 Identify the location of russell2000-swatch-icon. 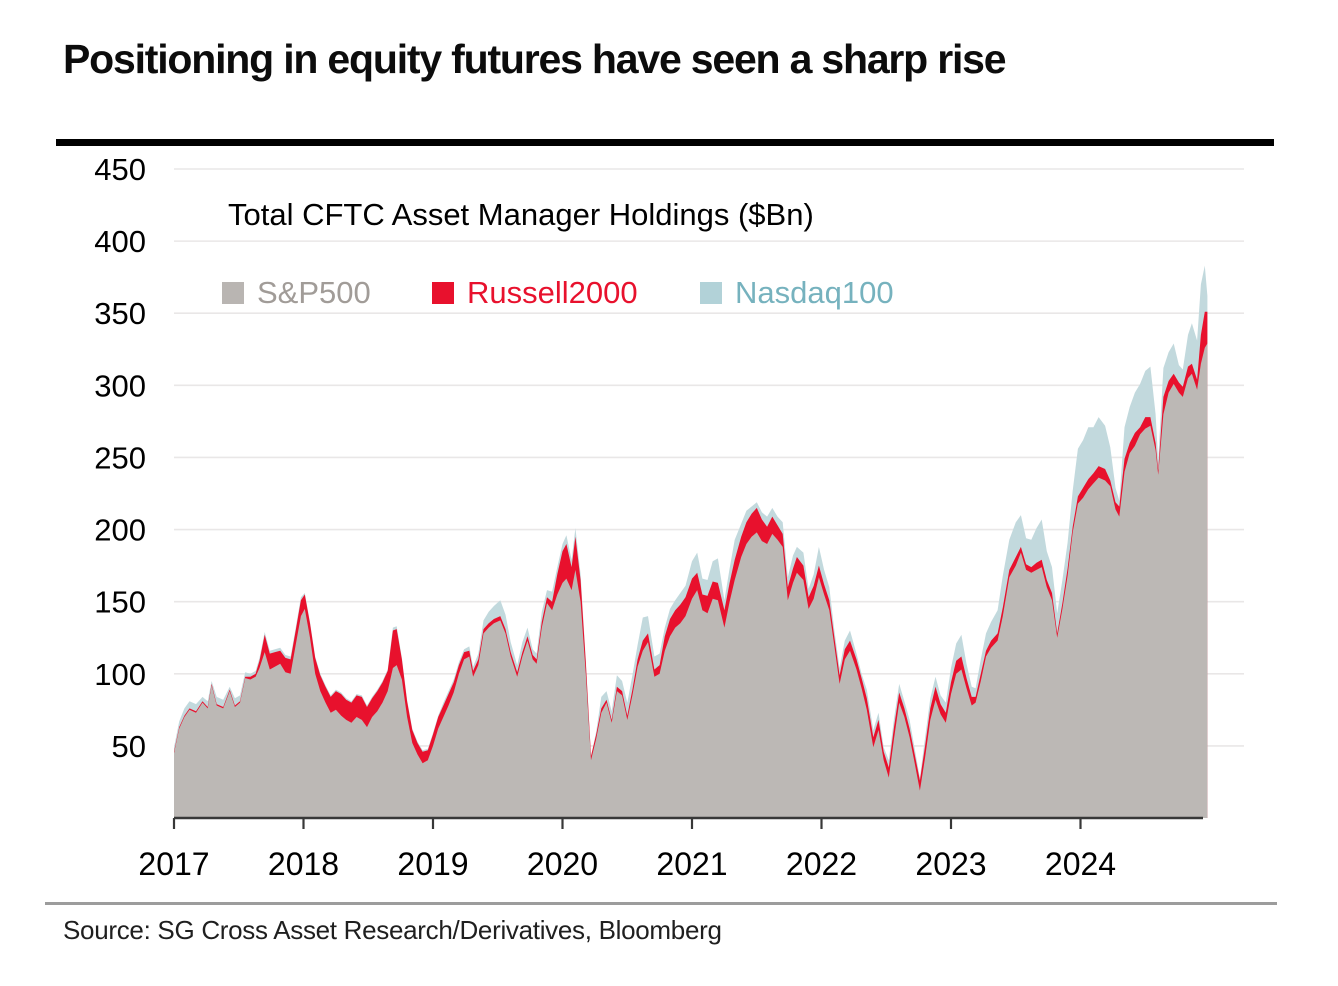
(443, 293).